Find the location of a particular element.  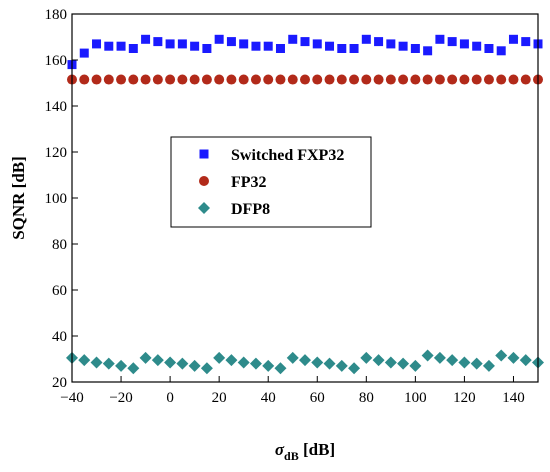

y-tick-label: 100 is located at coordinates (56, 199).